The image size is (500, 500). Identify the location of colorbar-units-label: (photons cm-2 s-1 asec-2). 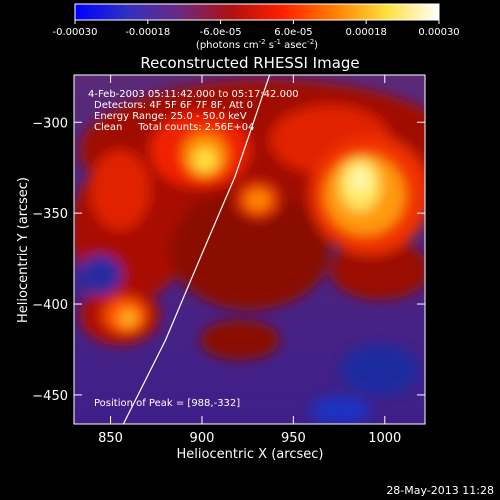
(257, 44).